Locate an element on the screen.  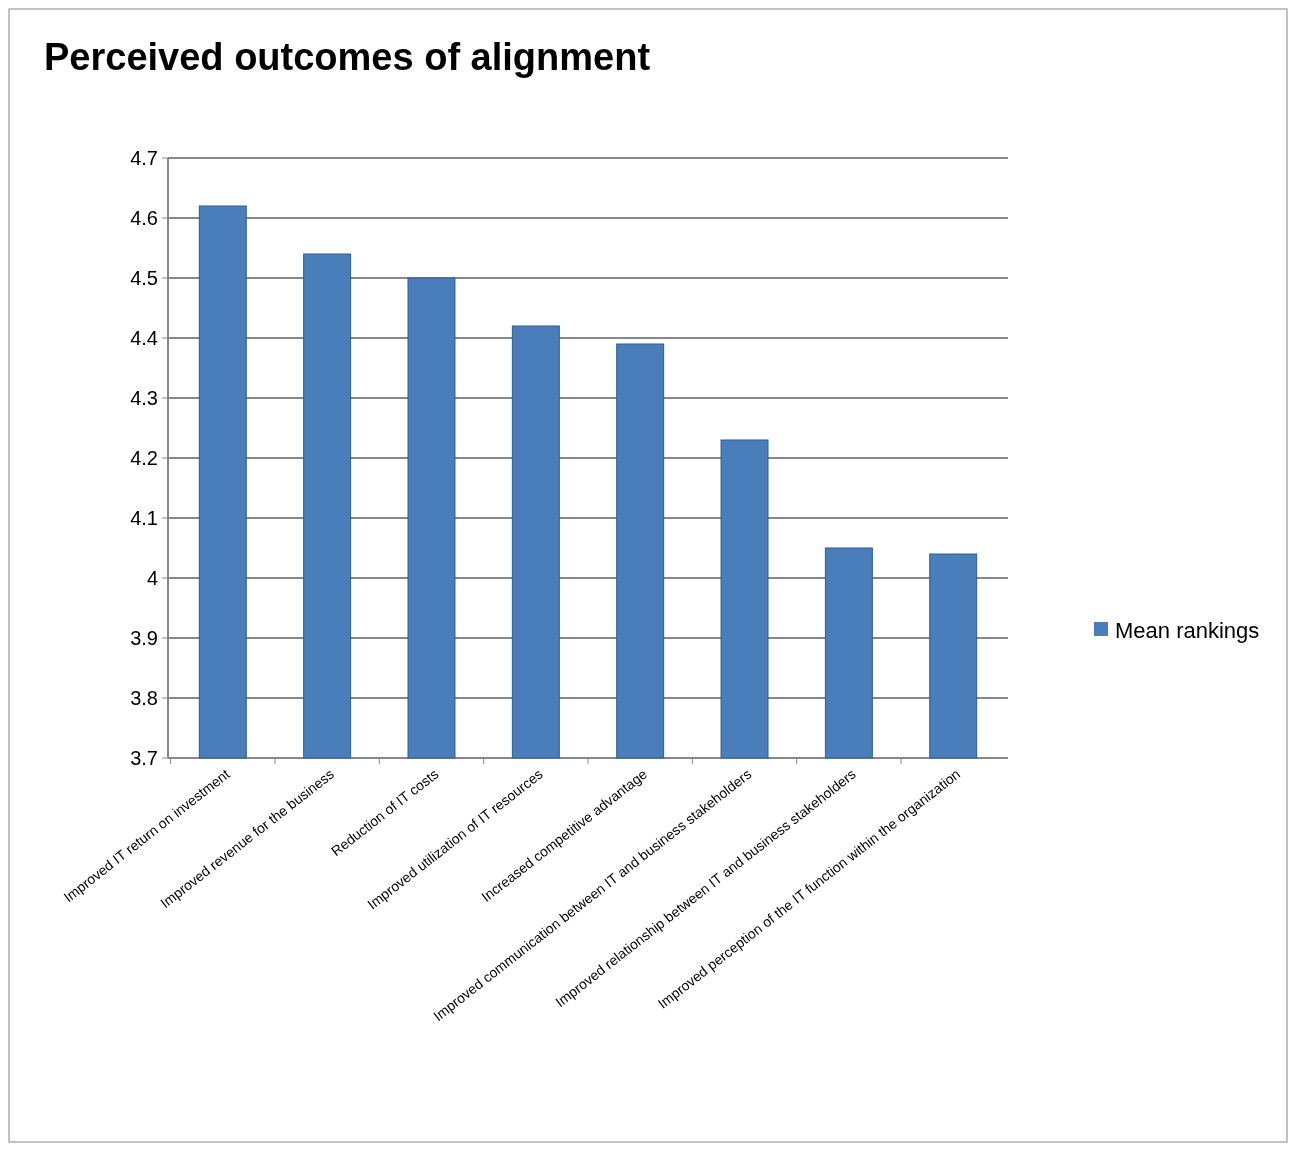
chart-title: Perceived outcomes of alignment is located at coordinates (347, 57).